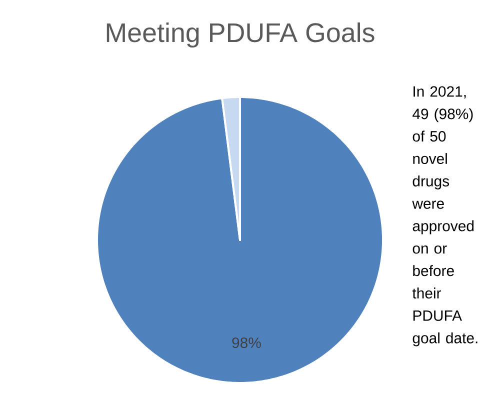 The image size is (504, 412). I want to click on data-label: 98%, so click(246, 342).